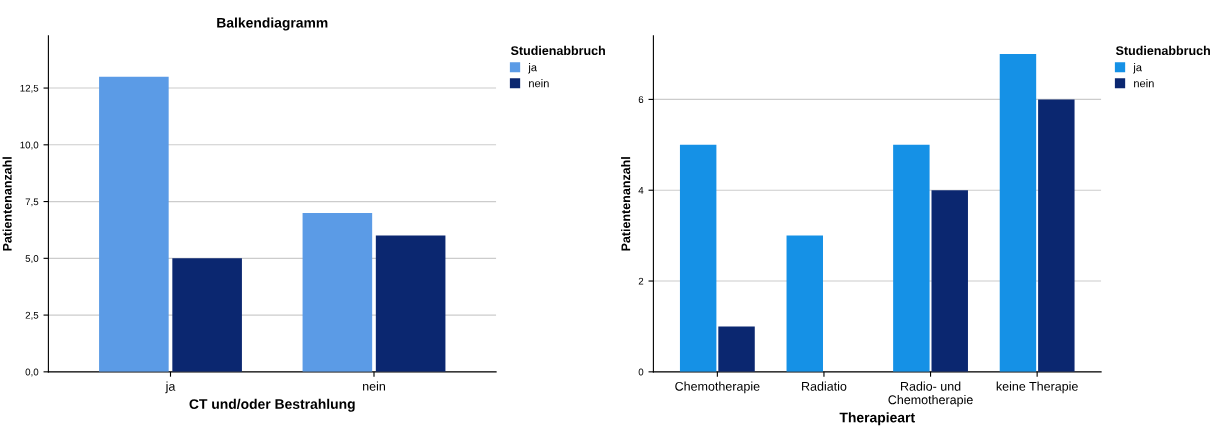 The image size is (1210, 448). Describe the element at coordinates (641, 281) in the screenshot. I see `y-tick-label: 2` at that location.